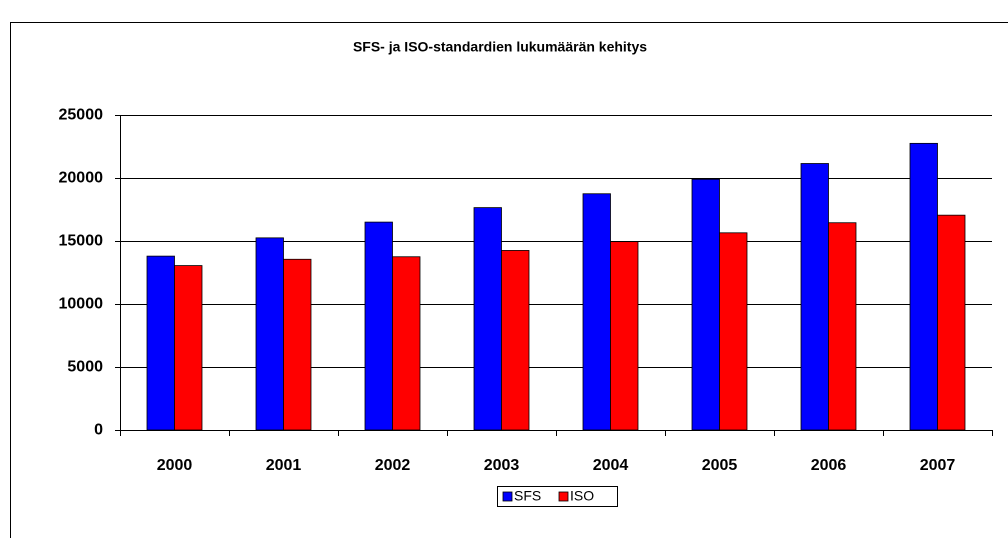 Image resolution: width=1008 pixels, height=538 pixels. What do you see at coordinates (393, 465) in the screenshot?
I see `x-tick-label: 2002` at bounding box center [393, 465].